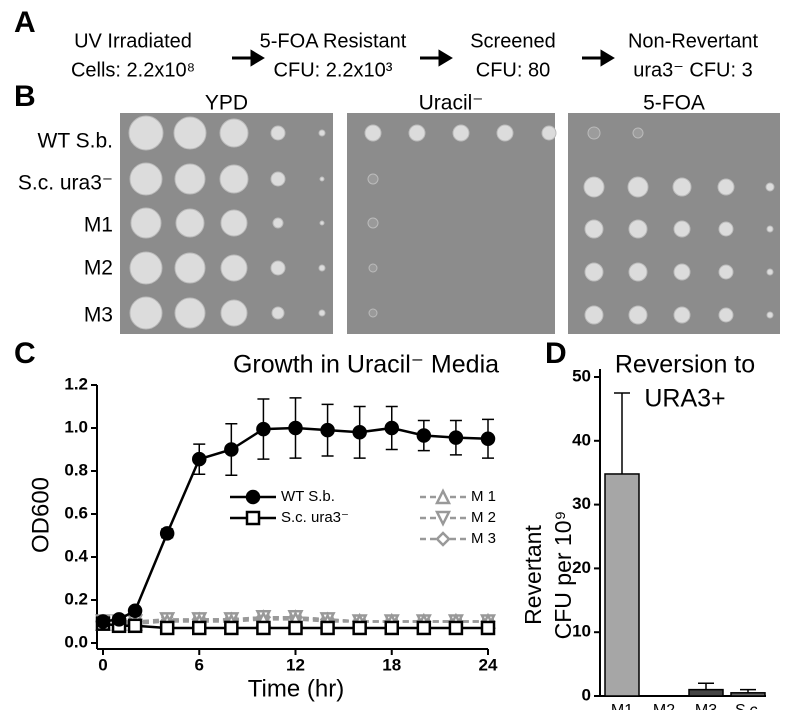 Image resolution: width=787 pixels, height=710 pixels. Describe the element at coordinates (25, 353) in the screenshot. I see `panel-label: C` at that location.